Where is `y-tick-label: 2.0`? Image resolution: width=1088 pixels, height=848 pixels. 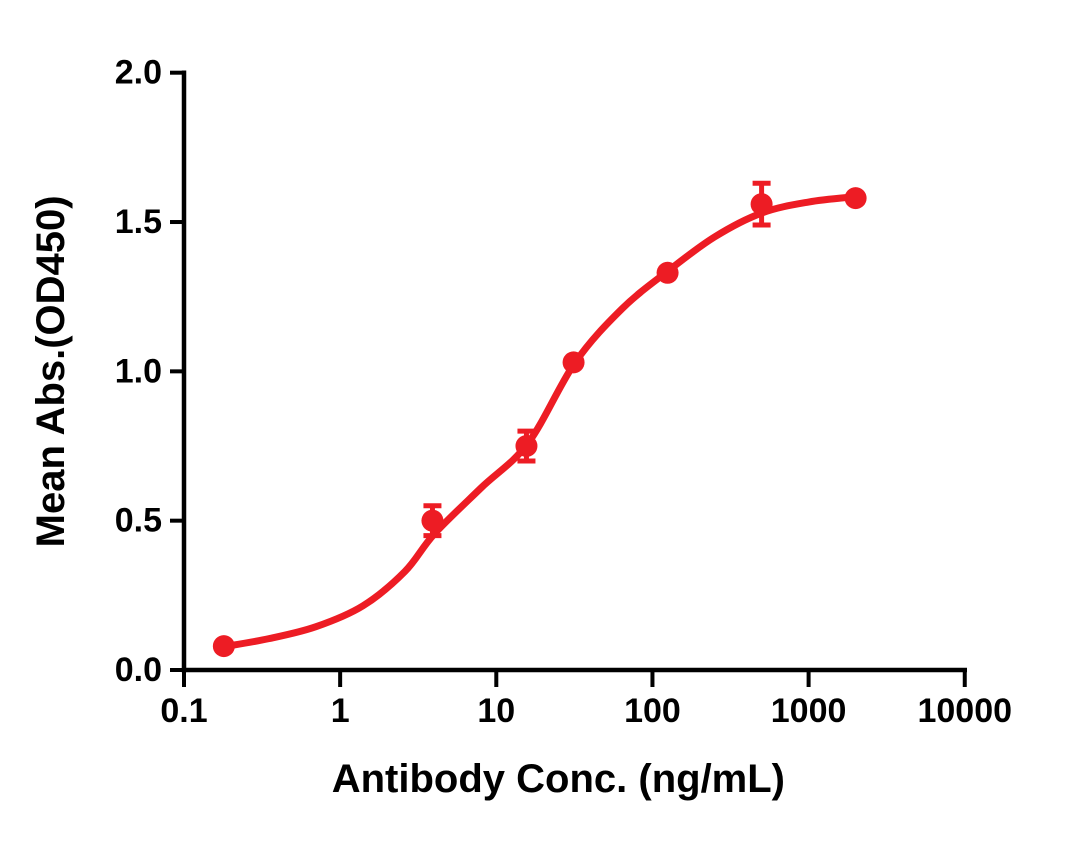 y-tick-label: 2.0 is located at coordinates (138, 73).